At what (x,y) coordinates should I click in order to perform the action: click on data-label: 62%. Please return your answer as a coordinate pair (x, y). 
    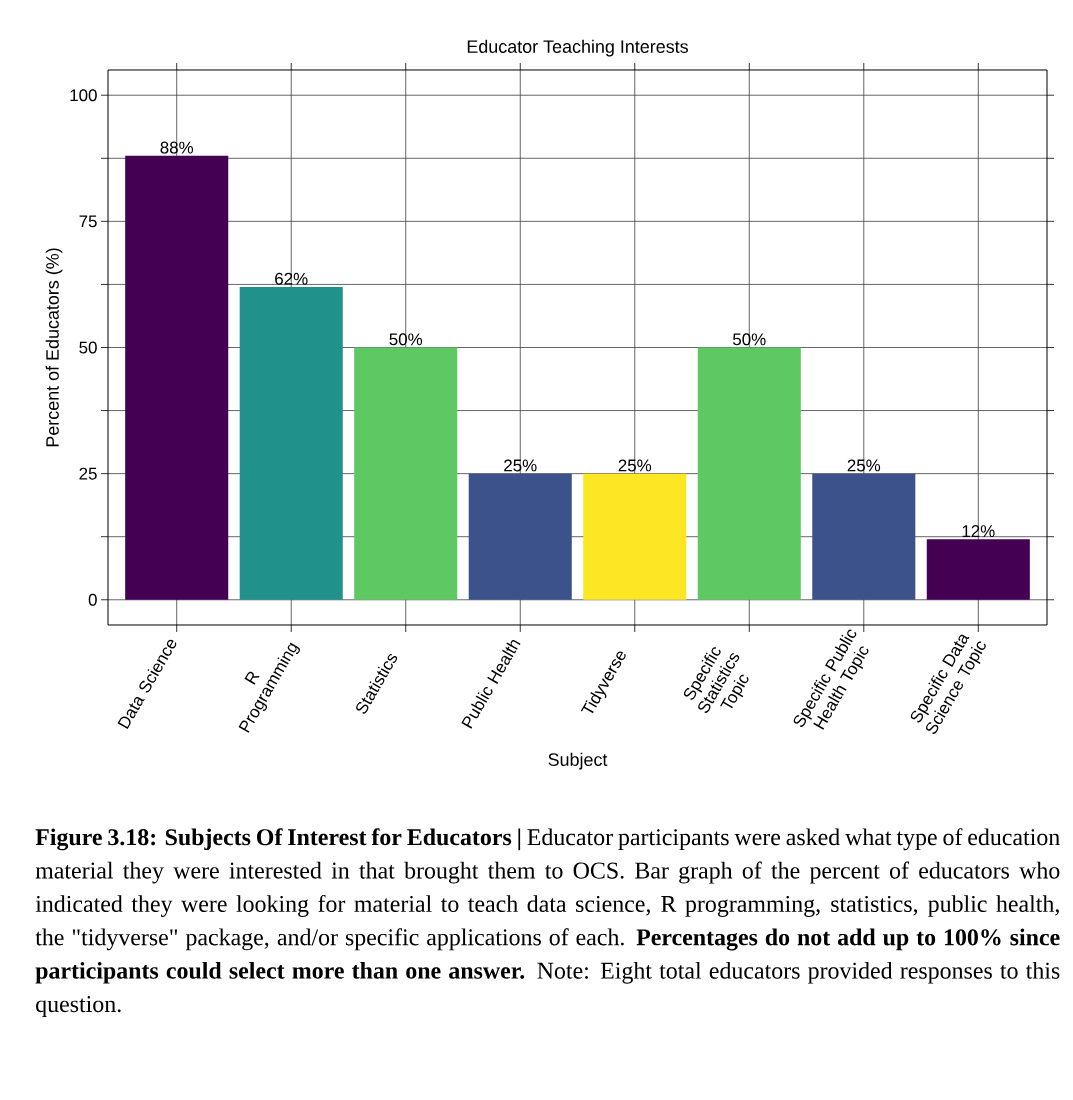
    Looking at the image, I should click on (291, 278).